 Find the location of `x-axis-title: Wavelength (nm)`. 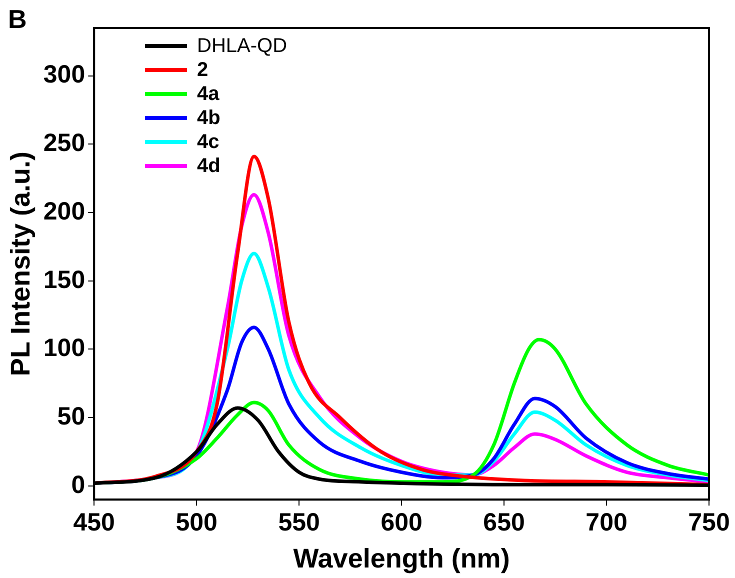

x-axis-title: Wavelength (nm) is located at coordinates (401, 558).